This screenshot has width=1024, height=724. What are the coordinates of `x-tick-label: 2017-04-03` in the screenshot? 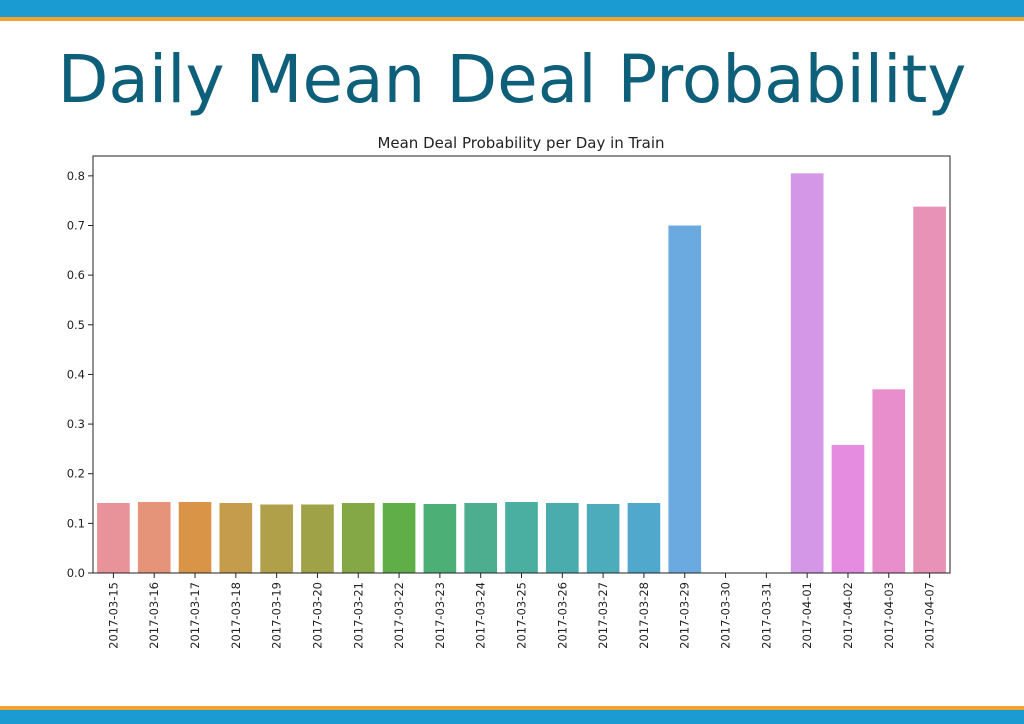 It's located at (889, 615).